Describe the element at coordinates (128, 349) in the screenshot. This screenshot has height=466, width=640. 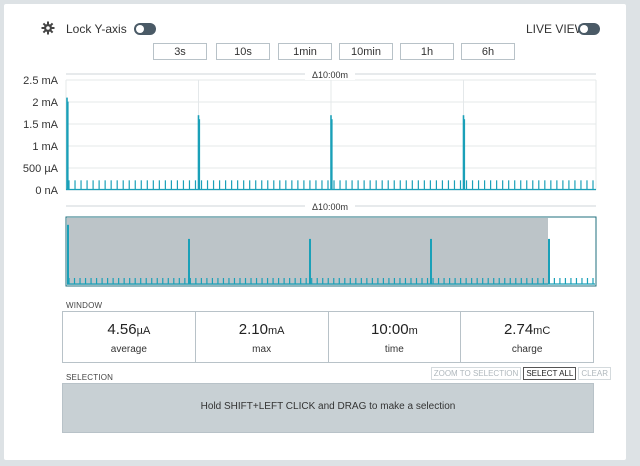
I see `stat-average-label: average` at that location.